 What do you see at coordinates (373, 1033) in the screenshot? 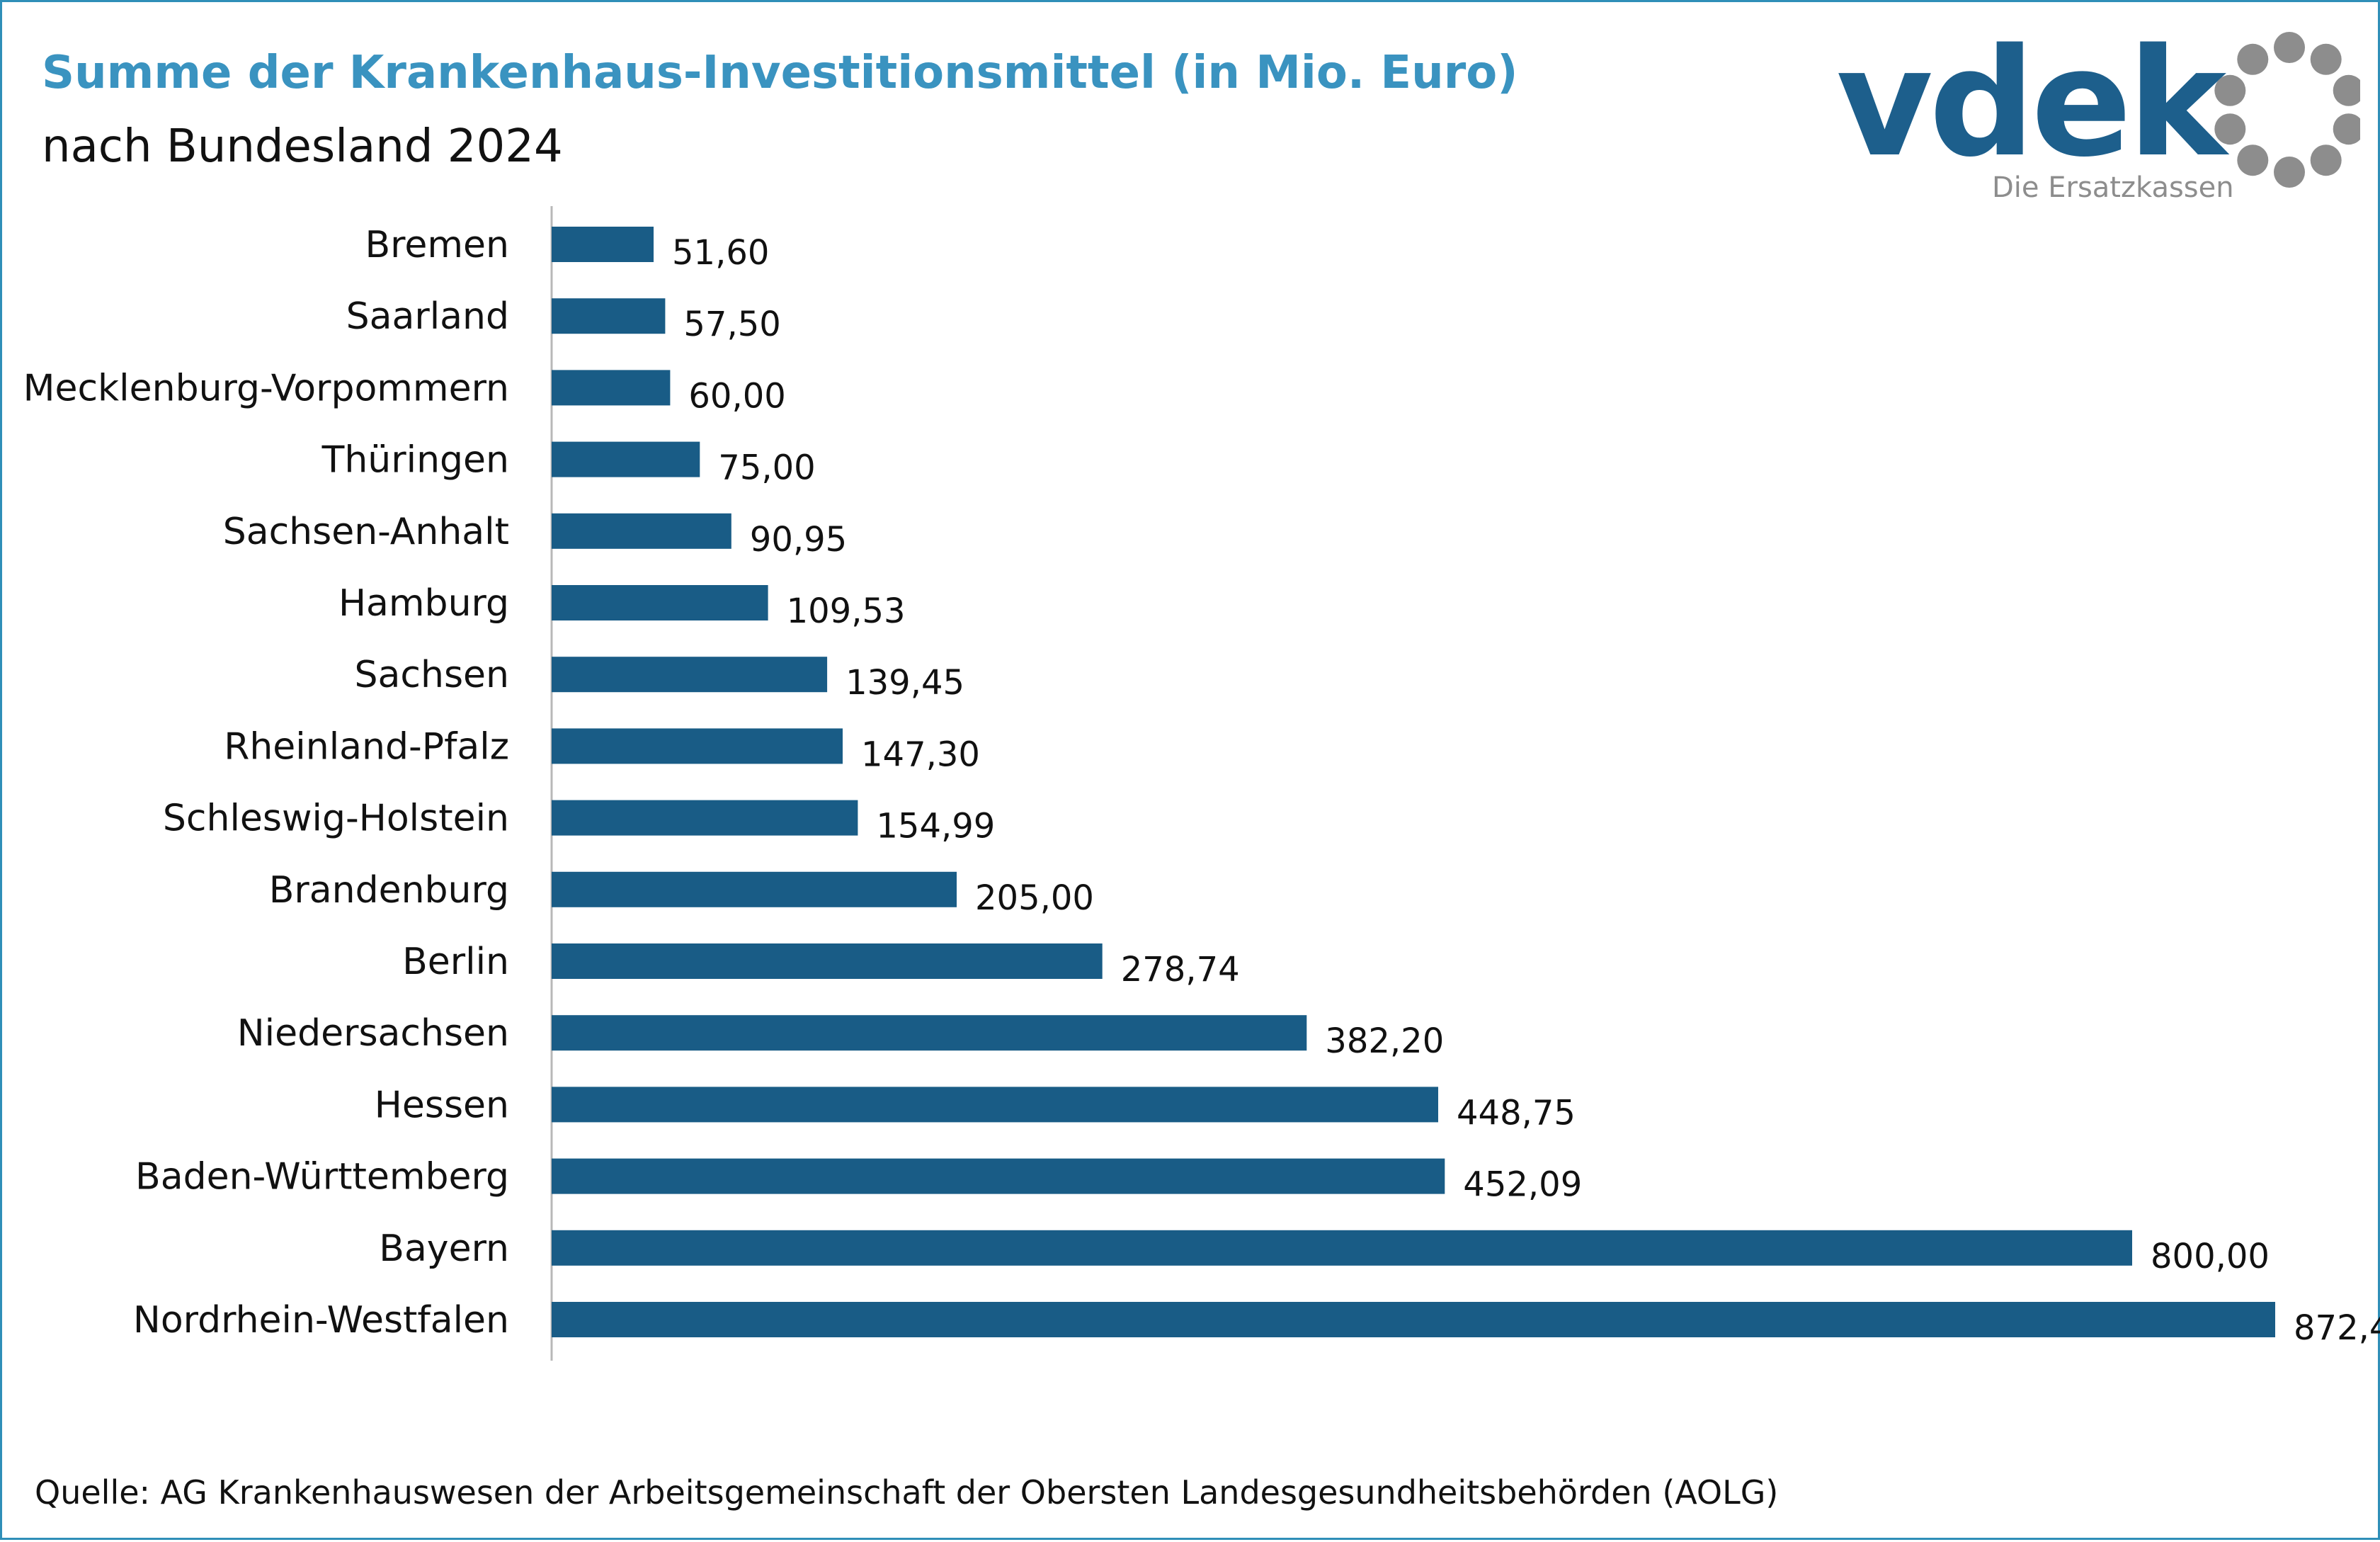
I see `category-label: Niedersachsen` at bounding box center [373, 1033].